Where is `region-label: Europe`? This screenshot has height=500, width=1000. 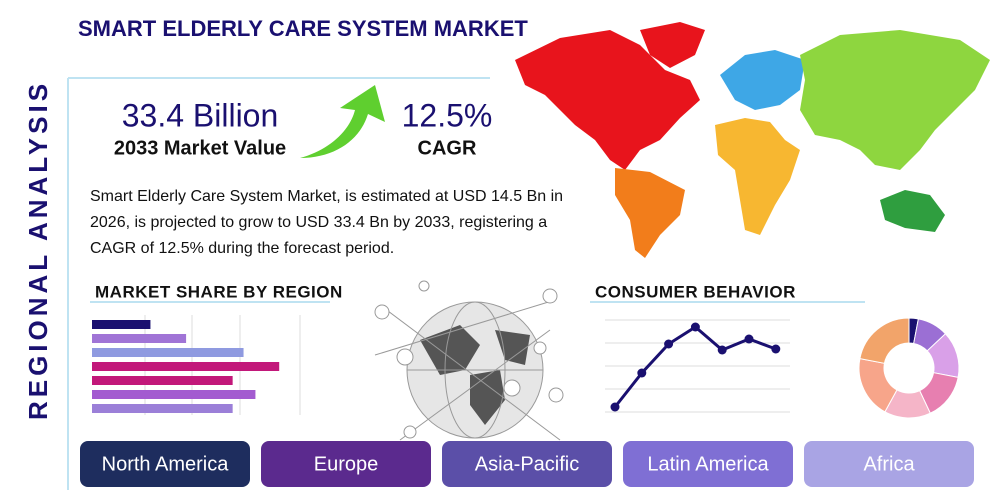 region-label: Europe is located at coordinates (346, 464).